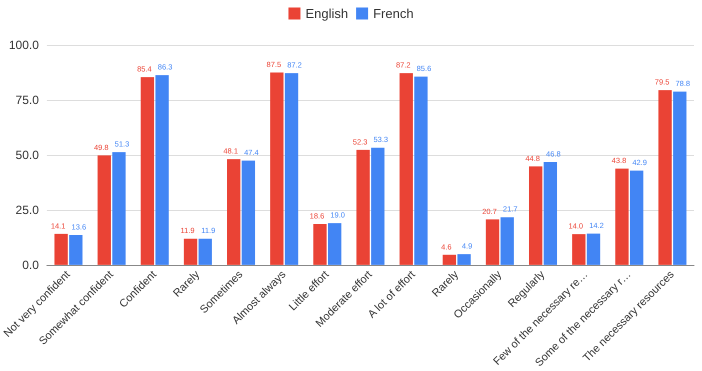 This screenshot has width=702, height=371. Describe the element at coordinates (24, 45) in the screenshot. I see `y-tick-label: 100.0` at that location.